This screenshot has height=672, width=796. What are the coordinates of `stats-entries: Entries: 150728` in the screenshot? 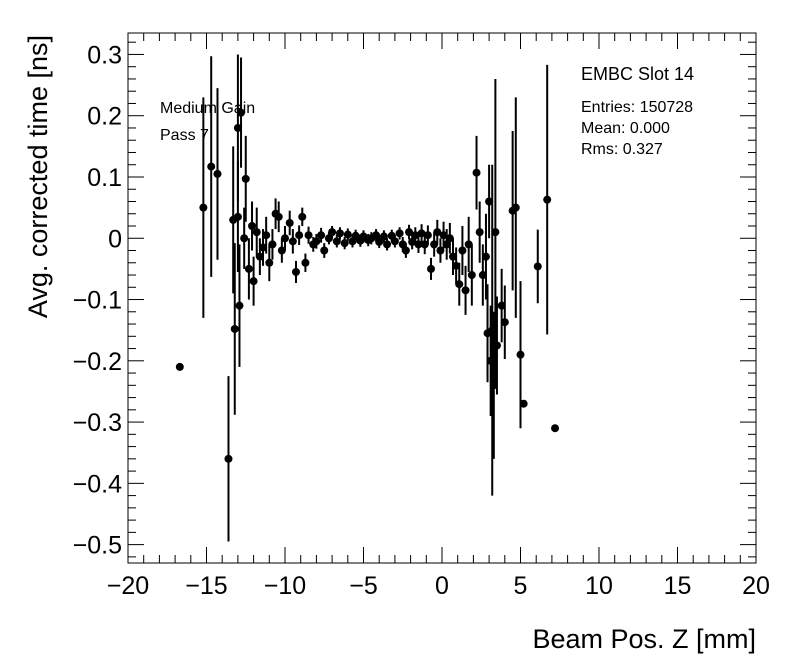 It's located at (637, 107).